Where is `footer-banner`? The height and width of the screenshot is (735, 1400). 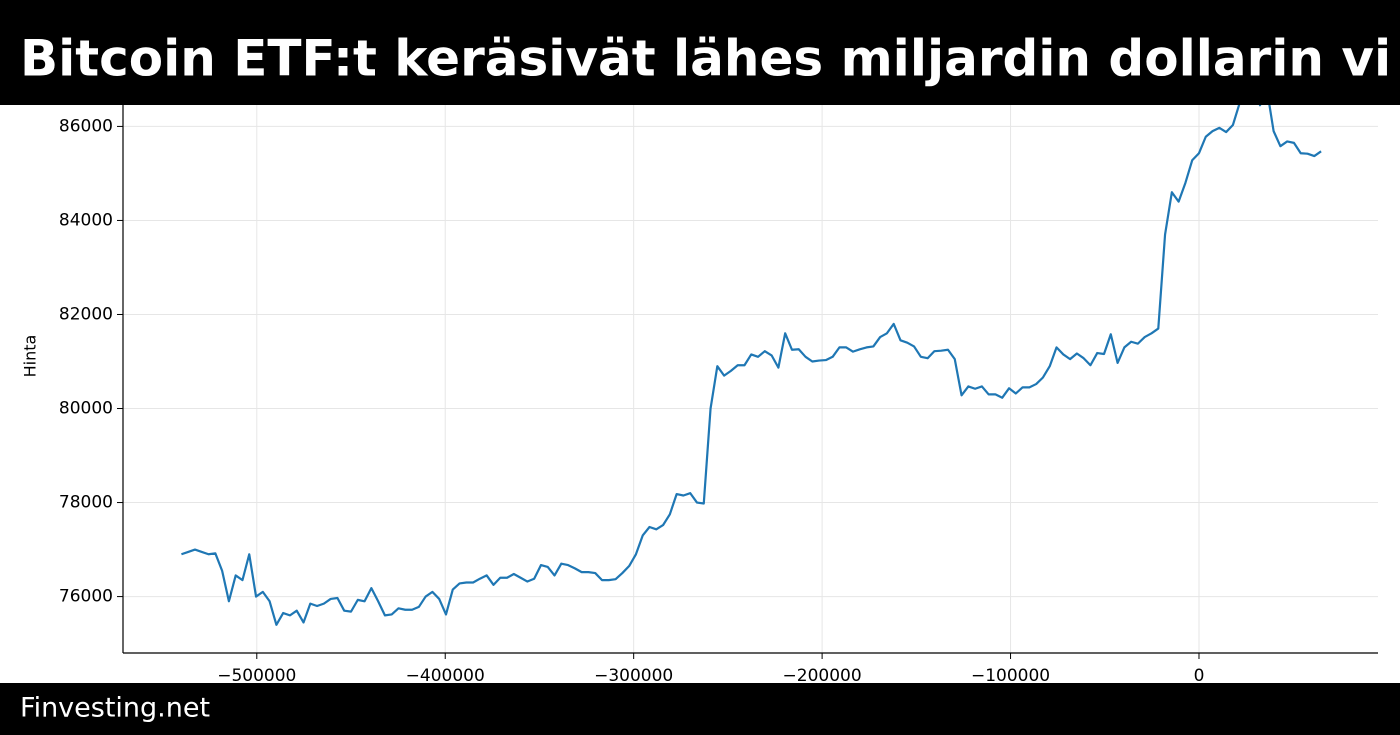 footer-banner is located at coordinates (700, 709).